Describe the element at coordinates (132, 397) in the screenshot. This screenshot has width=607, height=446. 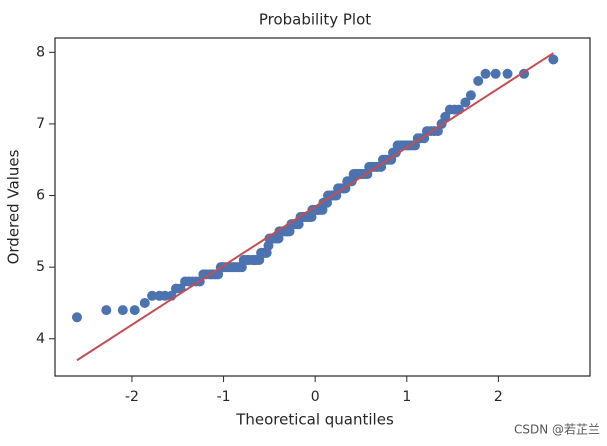
I see `x-tick-label: -2` at that location.